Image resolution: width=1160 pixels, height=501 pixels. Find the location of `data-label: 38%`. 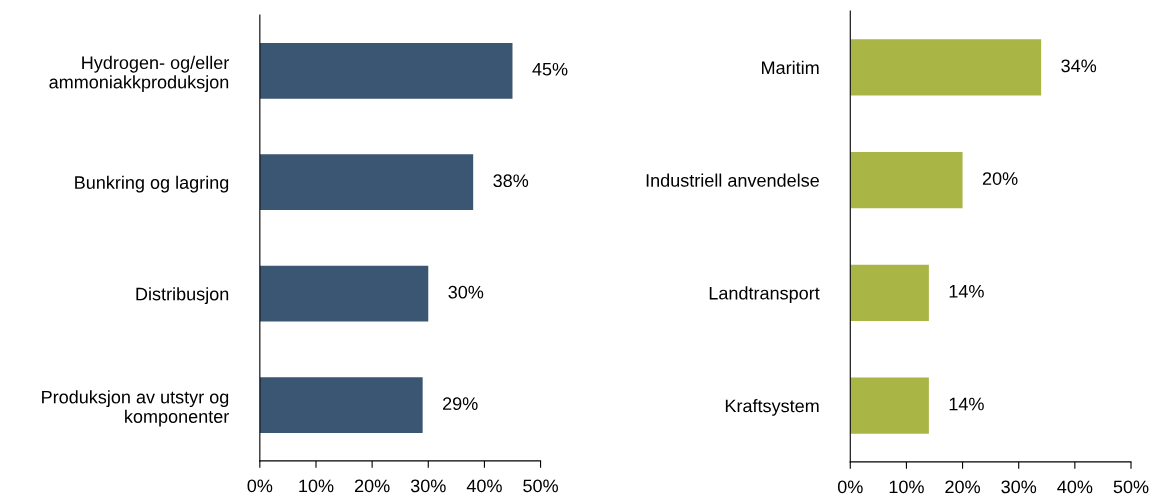

data-label: 38% is located at coordinates (511, 181).